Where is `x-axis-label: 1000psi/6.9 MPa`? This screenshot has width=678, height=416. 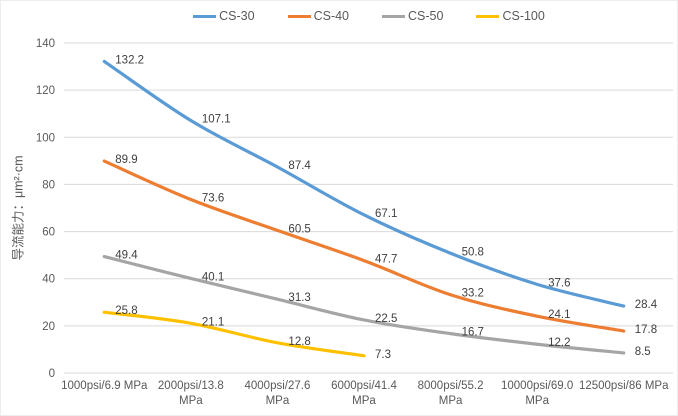
x-axis-label: 1000psi/6.9 MPa is located at coordinates (104, 386).